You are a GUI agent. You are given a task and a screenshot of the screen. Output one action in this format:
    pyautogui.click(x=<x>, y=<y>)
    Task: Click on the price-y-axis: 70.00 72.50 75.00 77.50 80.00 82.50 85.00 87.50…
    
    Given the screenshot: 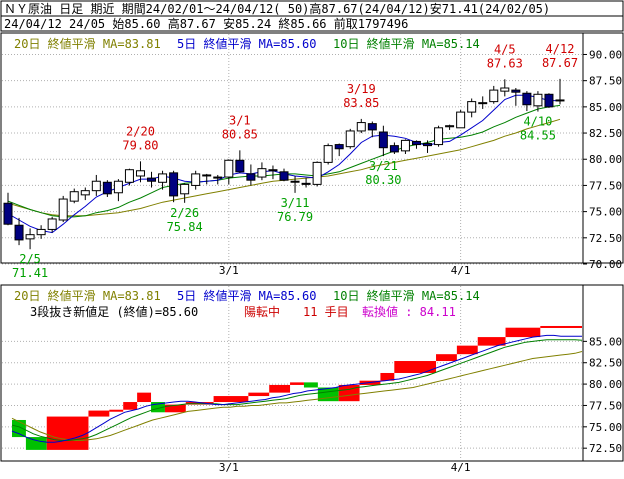 What is the action you would take?
    pyautogui.click(x=602, y=159)
    